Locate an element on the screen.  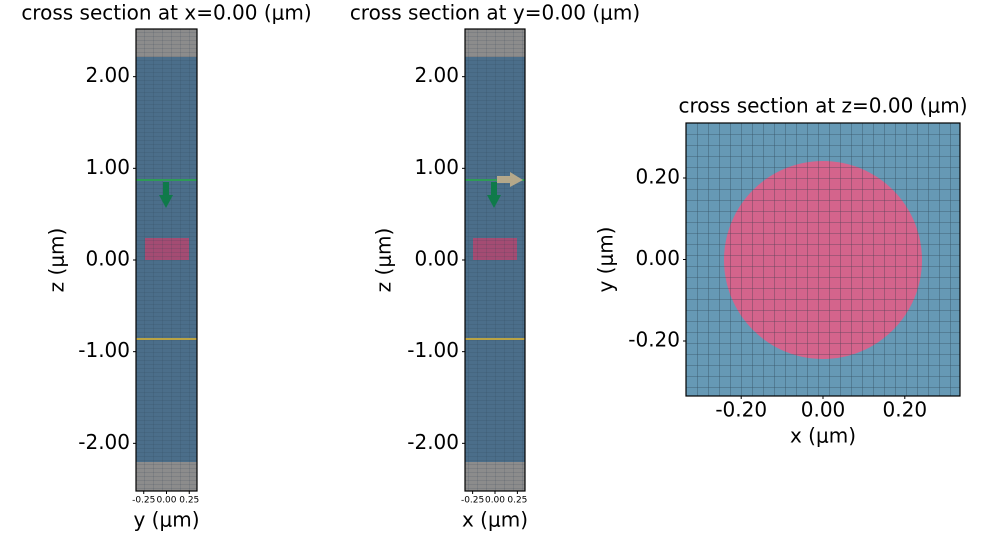
x-tick-label: -0.20 is located at coordinates (741, 410).